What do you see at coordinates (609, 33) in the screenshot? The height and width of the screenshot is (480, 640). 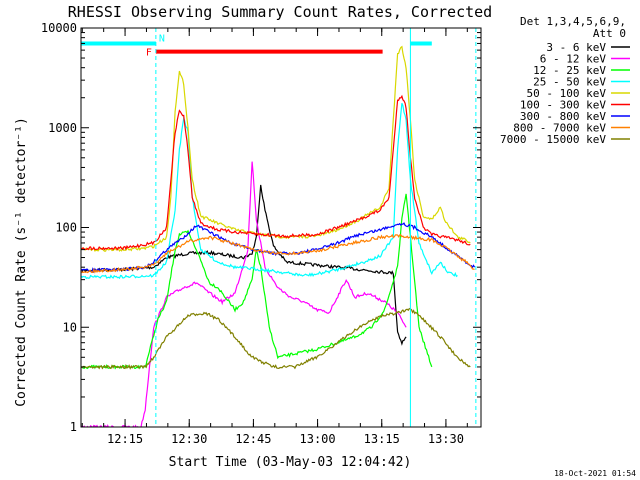 I see `legend-header: Att 0` at bounding box center [609, 33].